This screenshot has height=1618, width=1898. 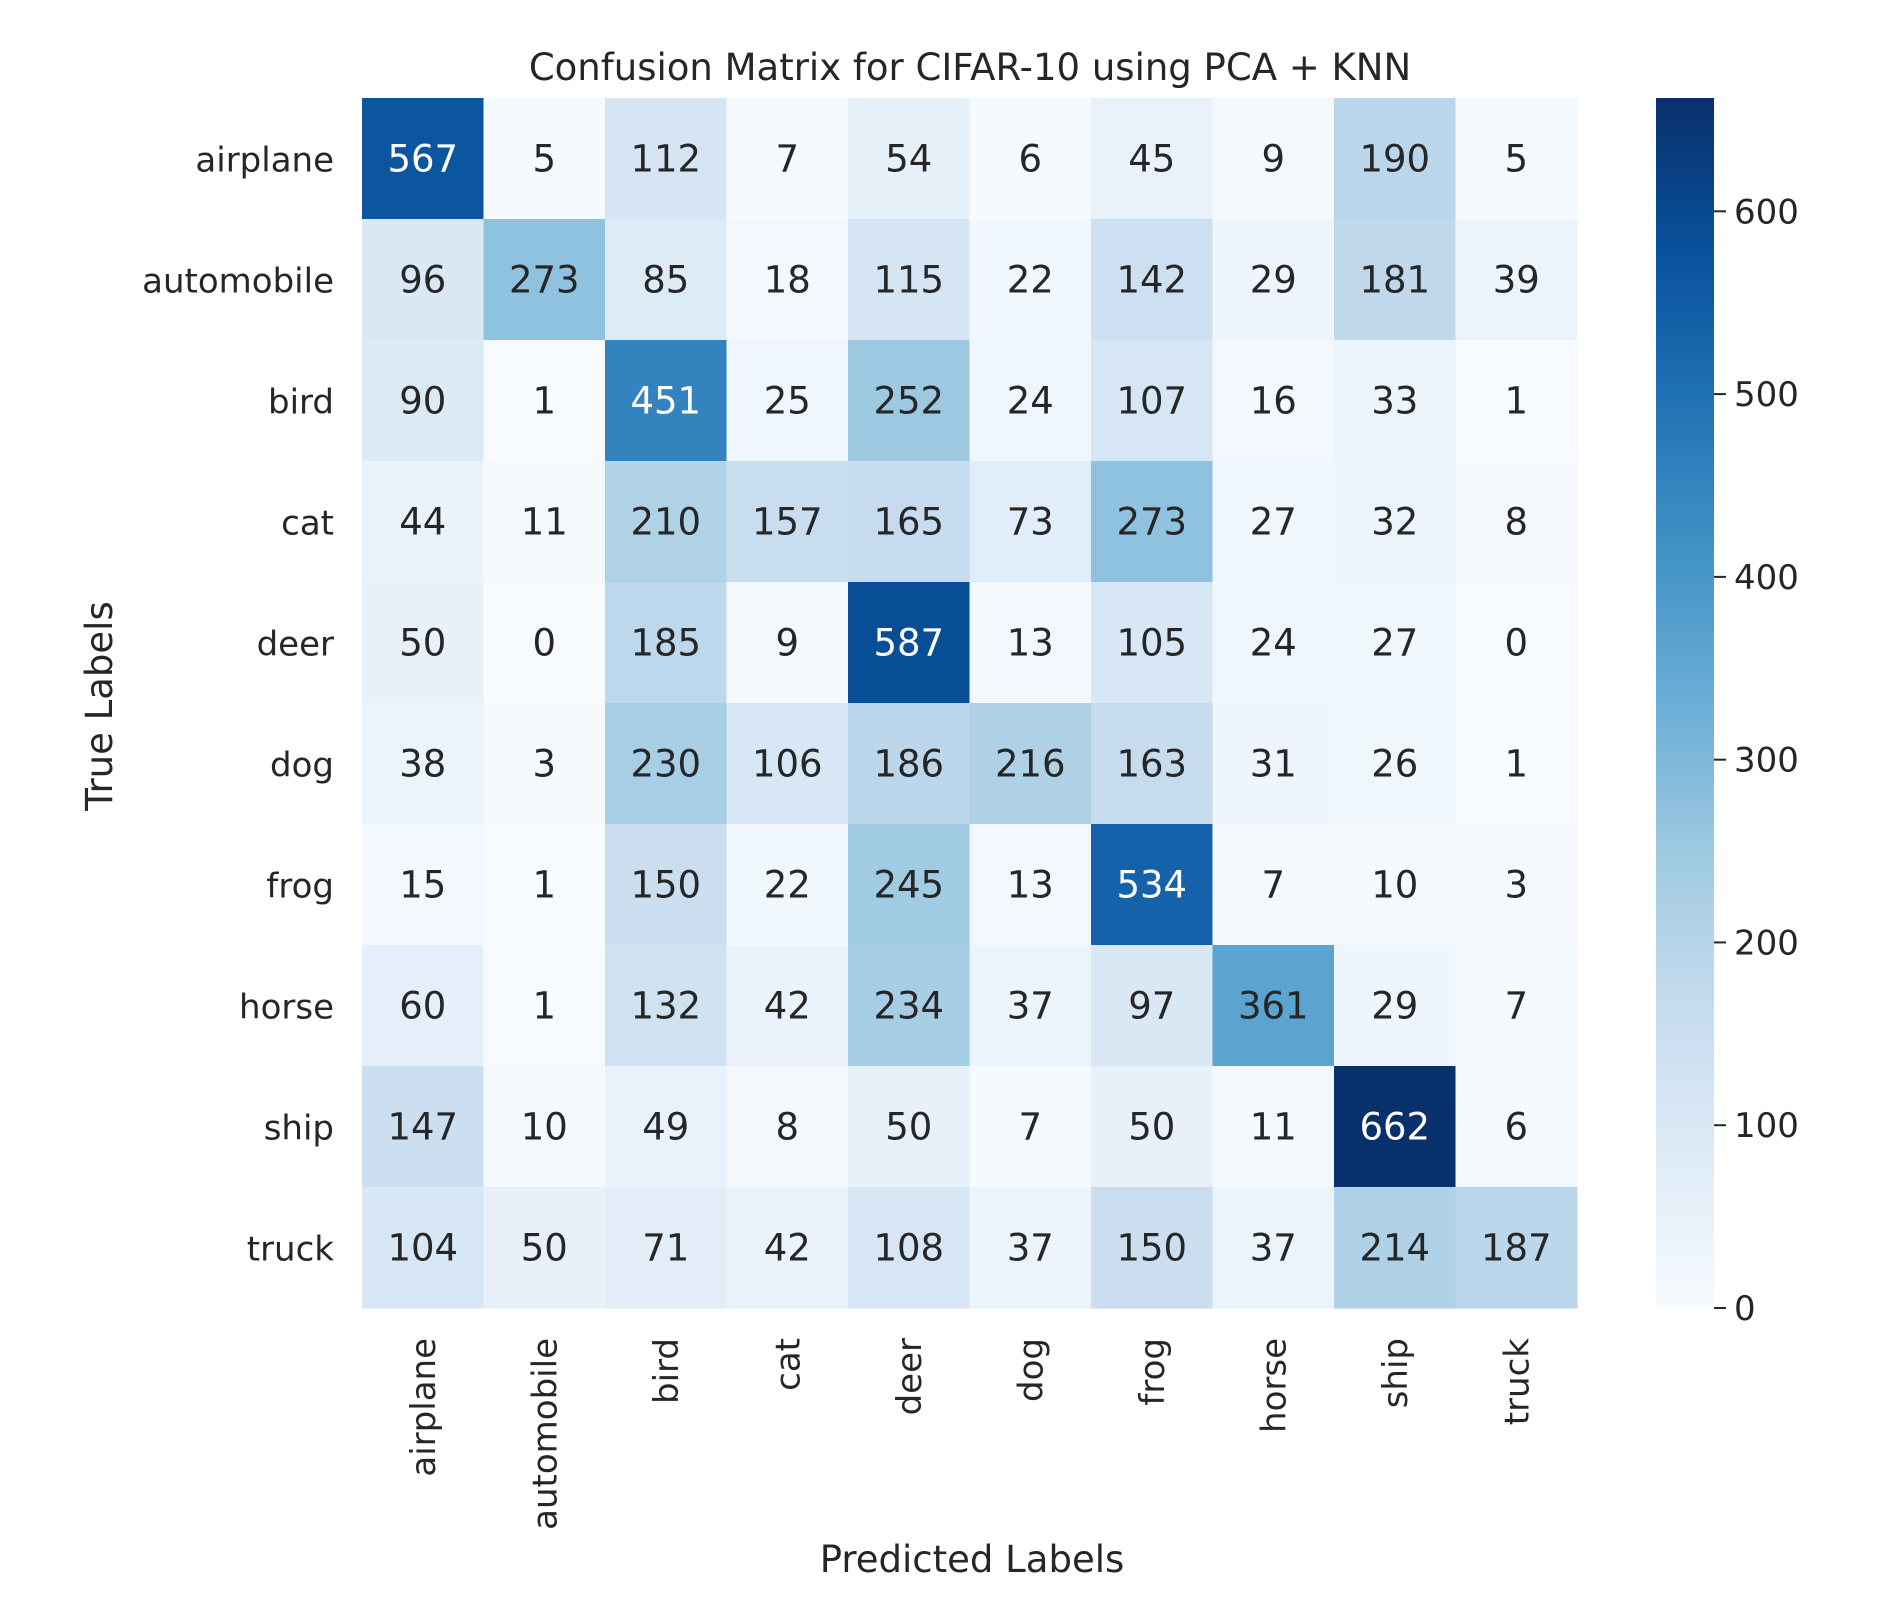 I want to click on cell-value-label: 662, so click(x=1394, y=1127).